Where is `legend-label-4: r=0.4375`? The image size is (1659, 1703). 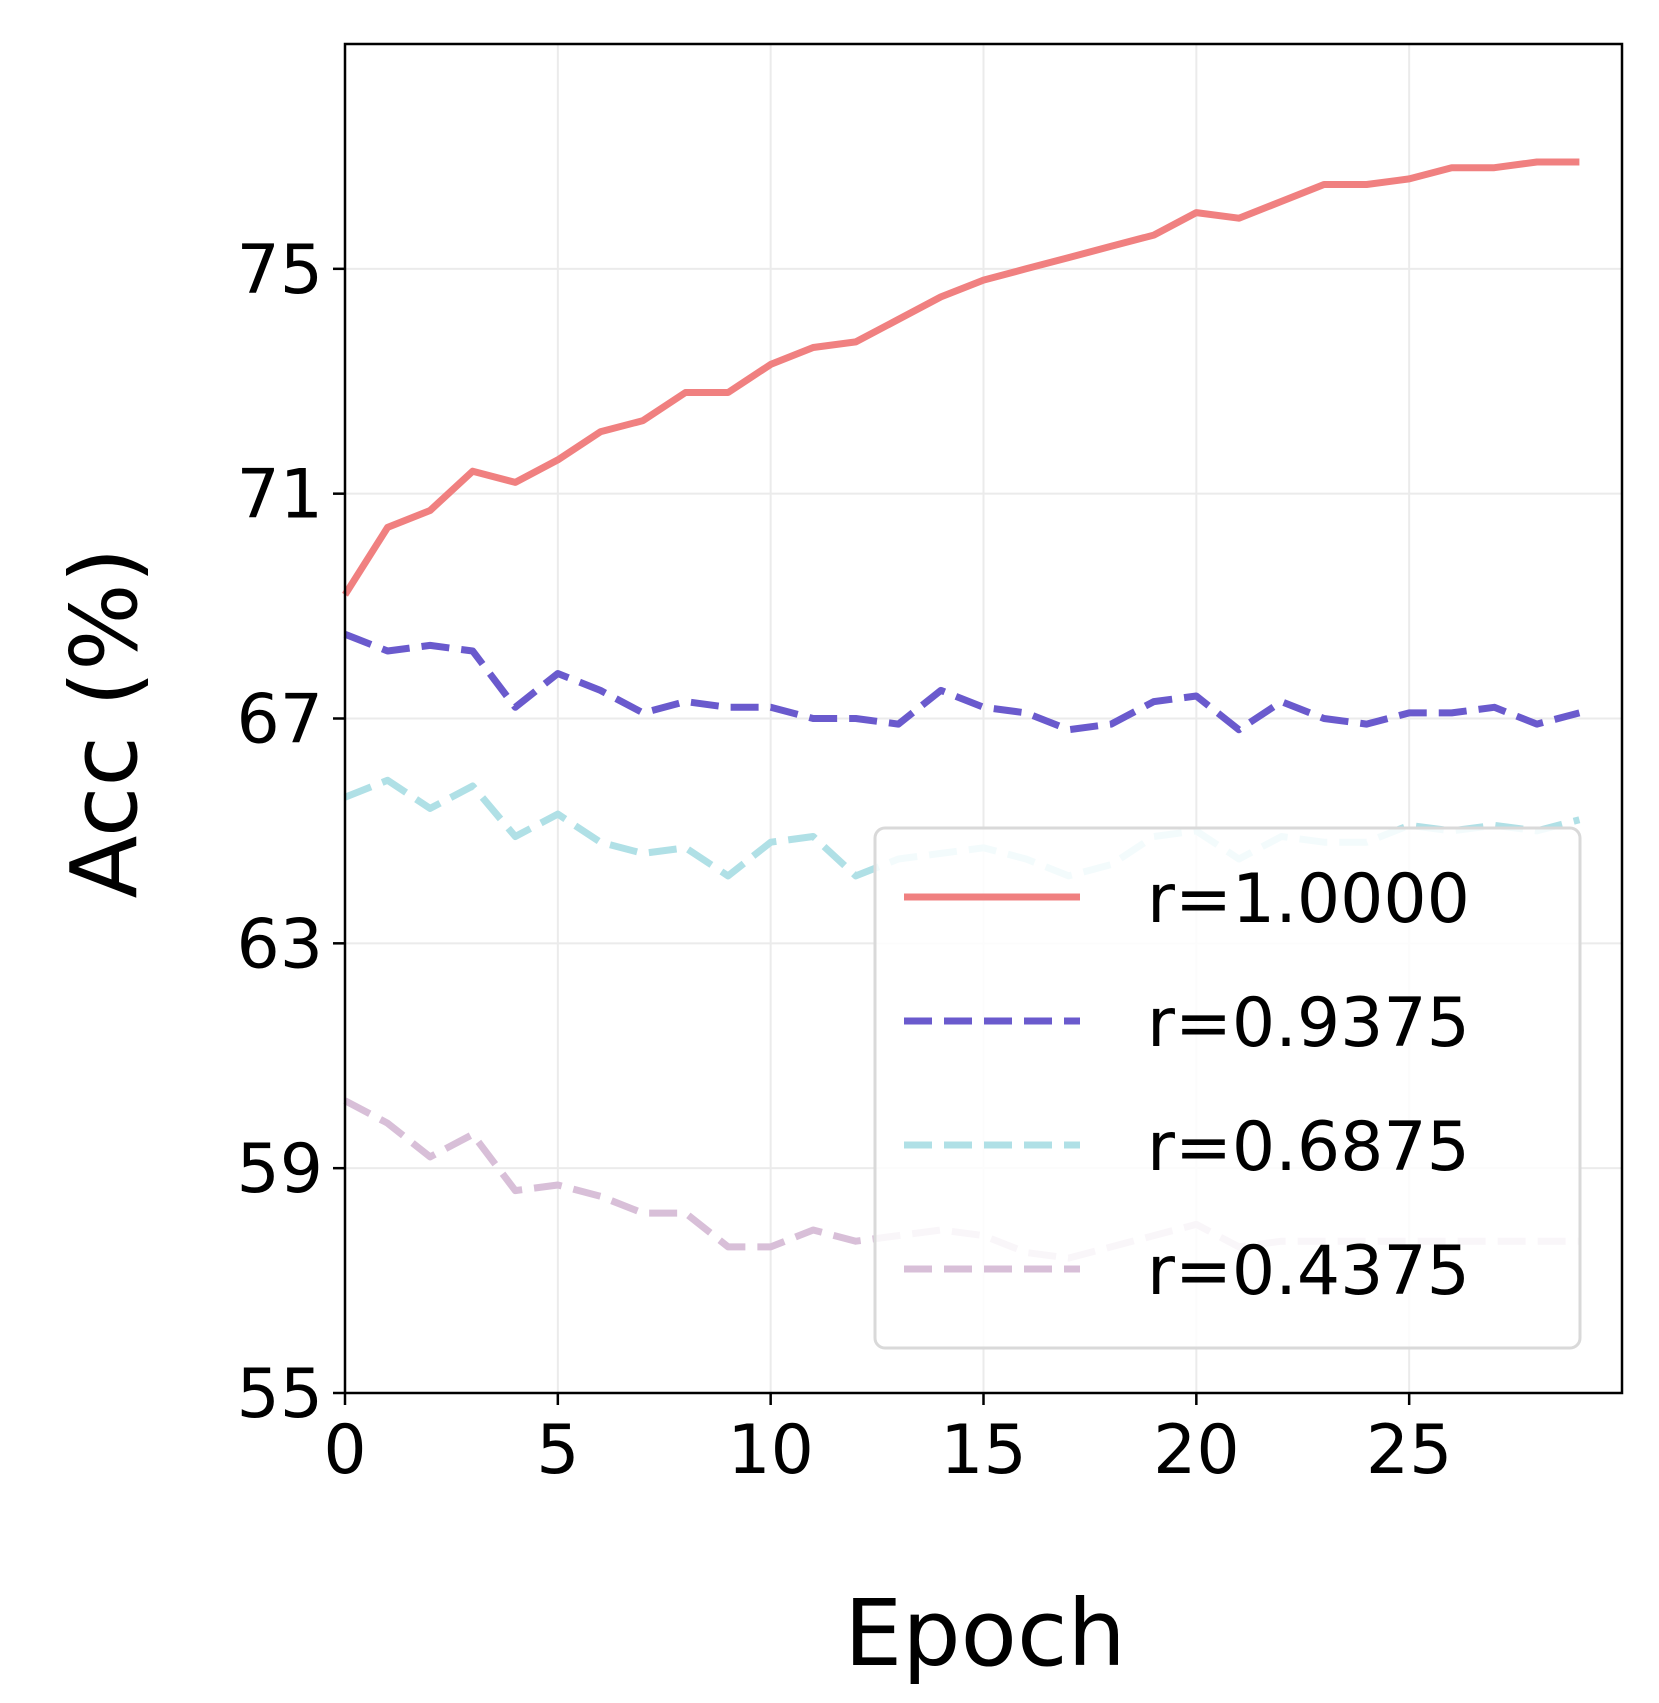 legend-label-4: r=0.4375 is located at coordinates (1308, 1271).